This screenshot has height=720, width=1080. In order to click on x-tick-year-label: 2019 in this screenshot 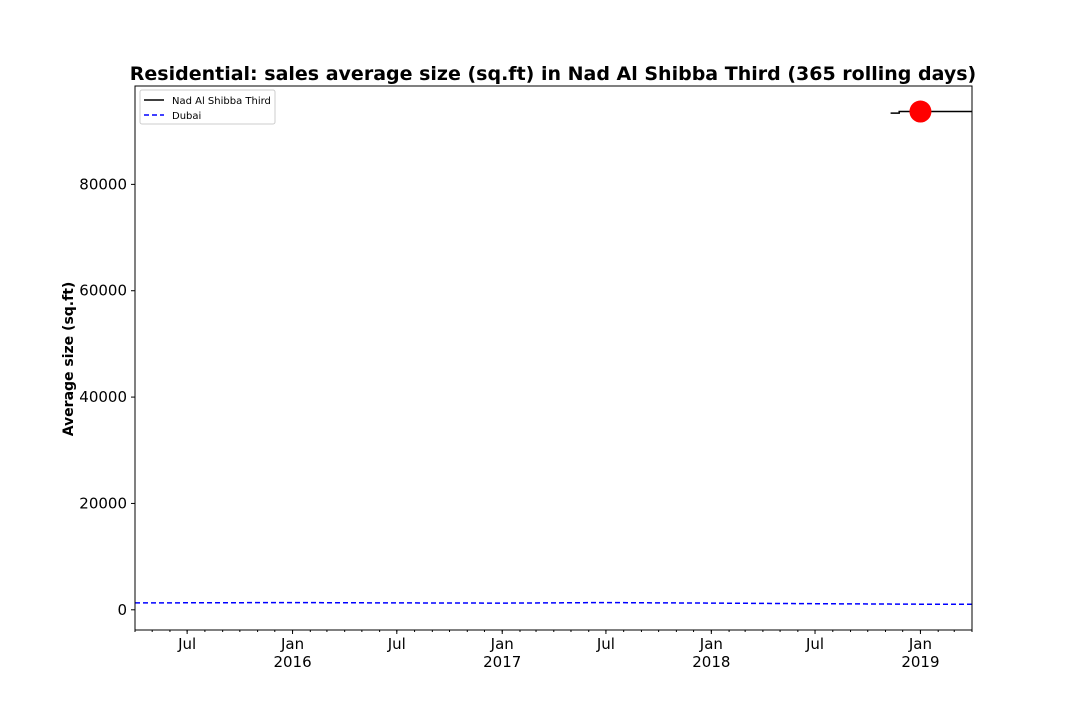, I will do `click(920, 662)`.